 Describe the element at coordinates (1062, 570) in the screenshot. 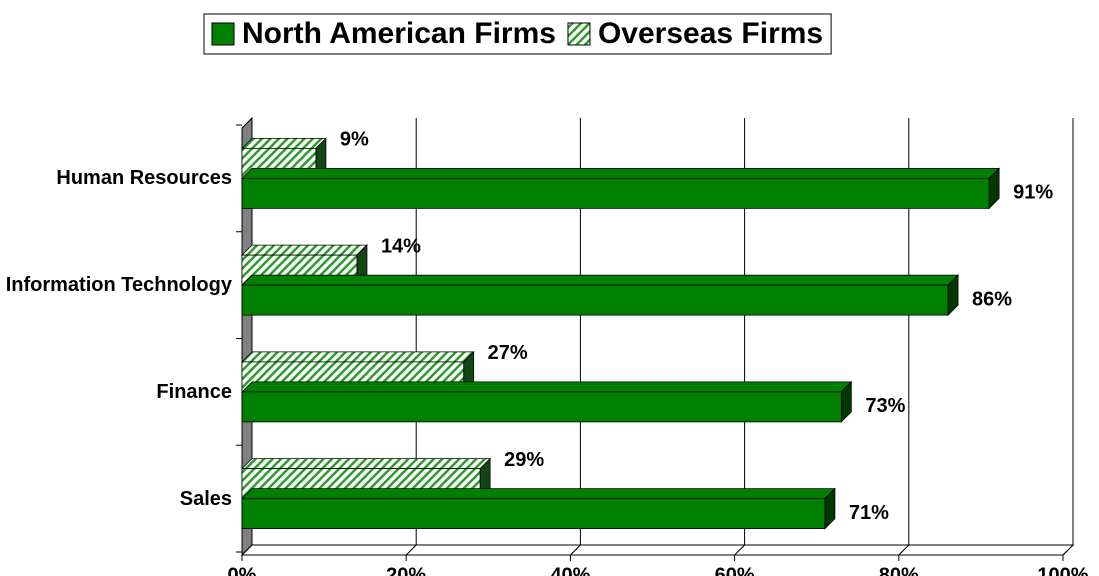

I see `x-tick-label: 100%` at that location.